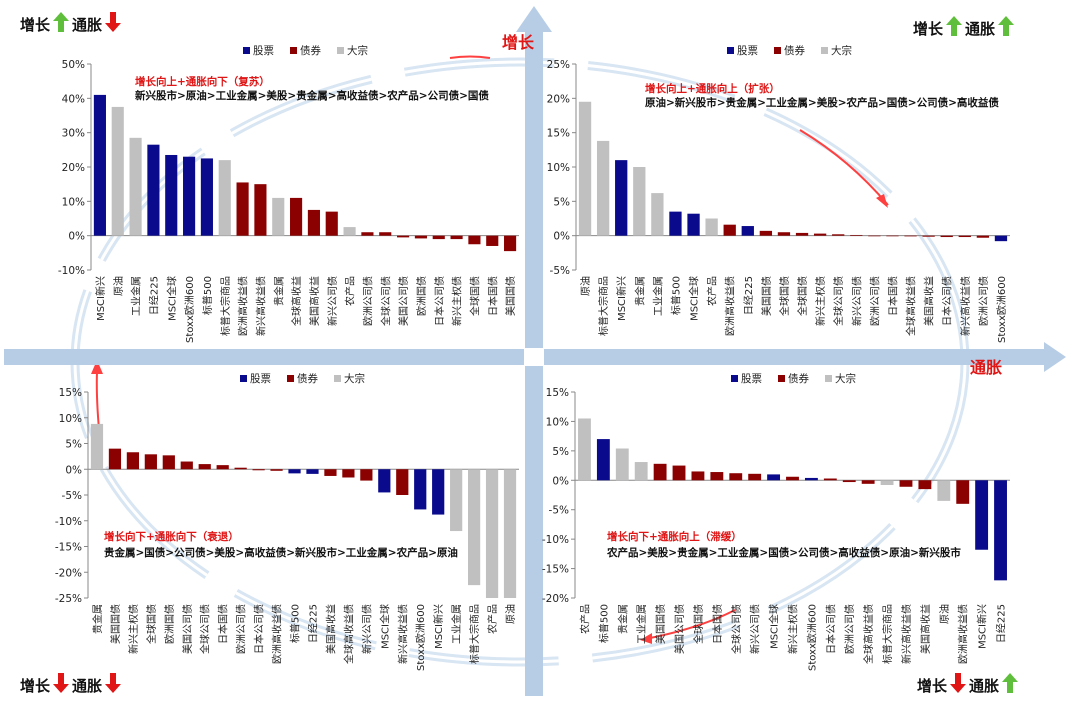 This screenshot has width=1080, height=701. What do you see at coordinates (830, 629) in the screenshot?
I see `category-label: 日本公司债` at bounding box center [830, 629].